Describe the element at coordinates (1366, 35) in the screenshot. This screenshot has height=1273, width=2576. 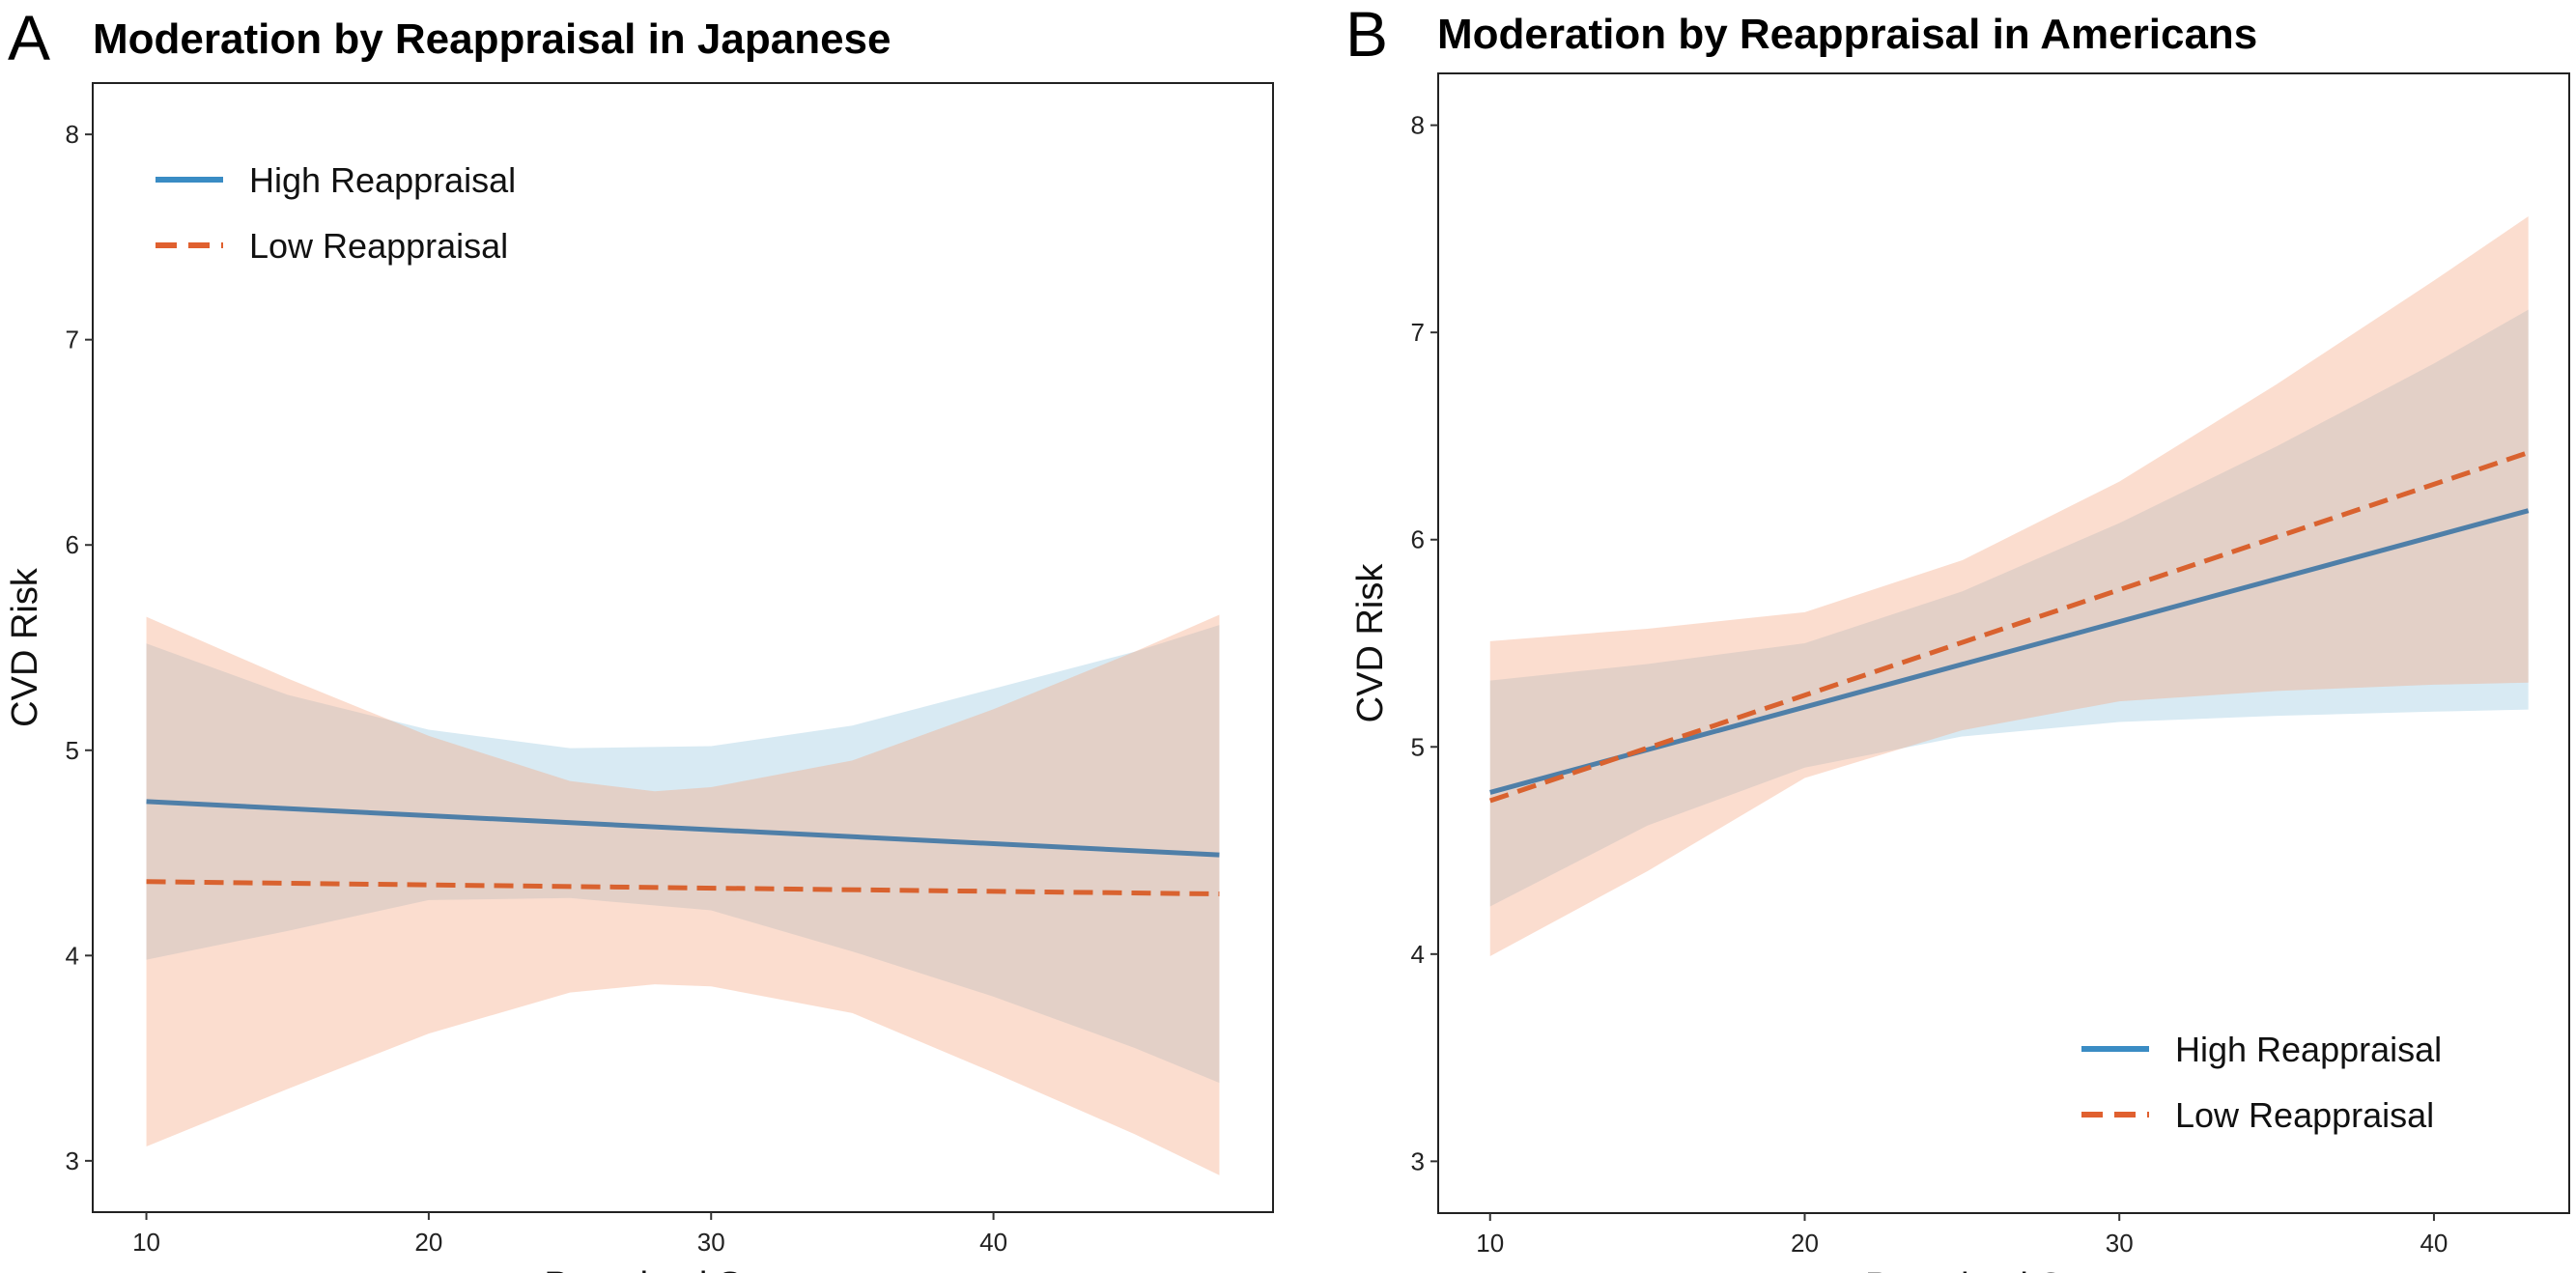
I see `panel-label-b: B` at that location.